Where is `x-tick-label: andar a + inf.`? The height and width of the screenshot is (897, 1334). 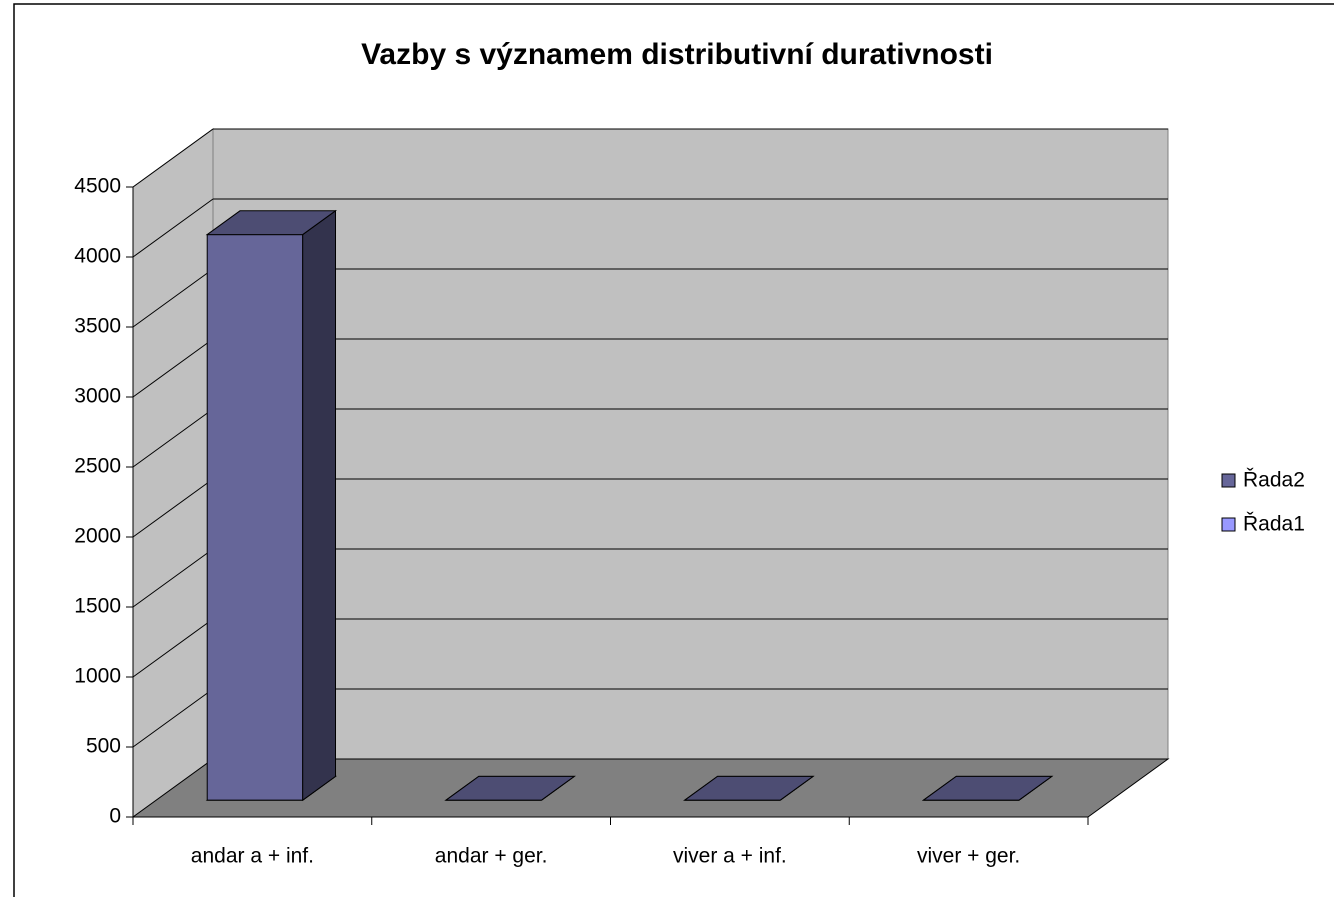 x-tick-label: andar a + inf. is located at coordinates (252, 856).